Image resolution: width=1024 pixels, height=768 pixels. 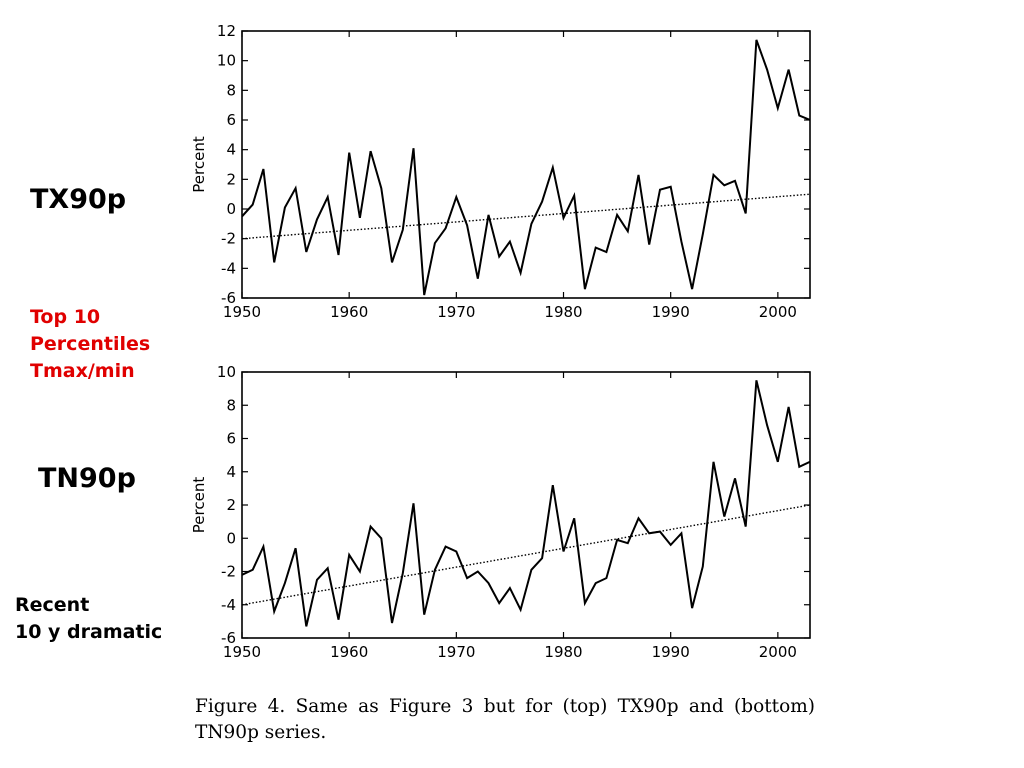 What do you see at coordinates (226, 61) in the screenshot?
I see `tx90p-ytick-label: 10` at bounding box center [226, 61].